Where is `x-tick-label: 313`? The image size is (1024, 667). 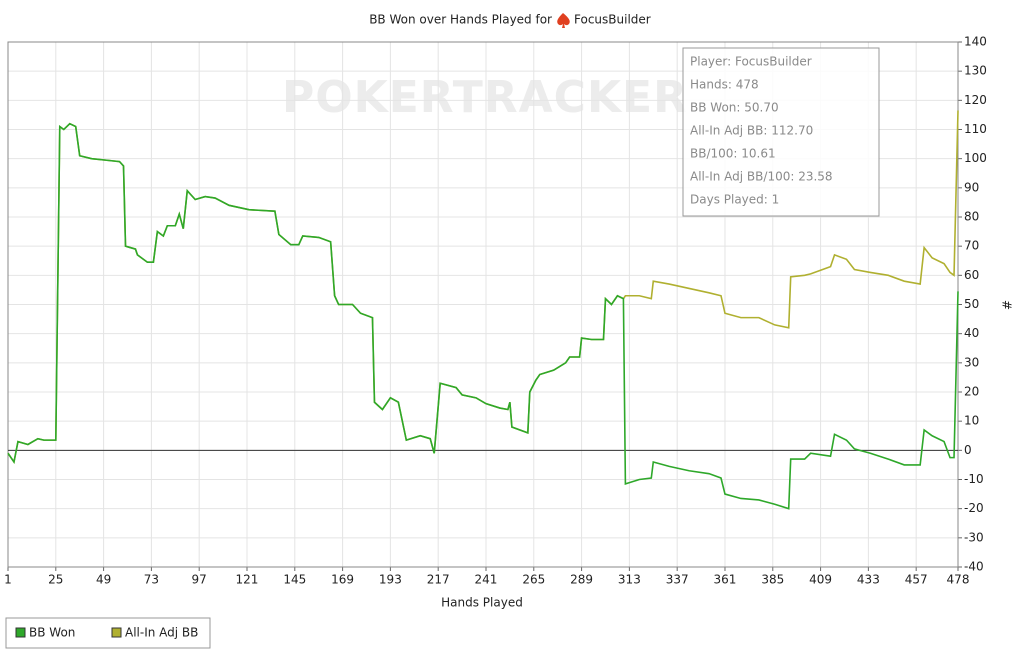 x-tick-label: 313 is located at coordinates (629, 580).